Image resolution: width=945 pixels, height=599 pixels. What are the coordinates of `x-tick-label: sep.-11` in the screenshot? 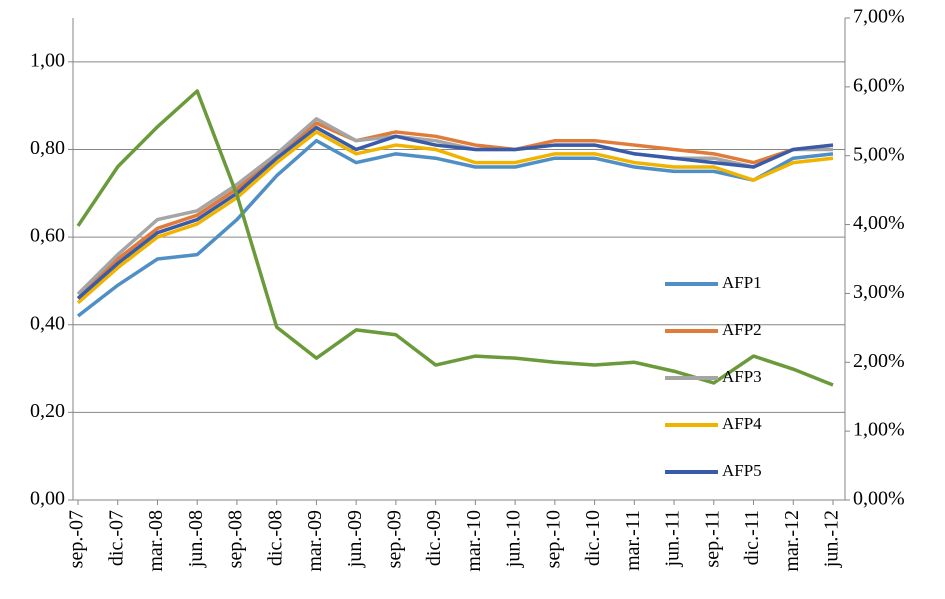 It's located at (712, 539).